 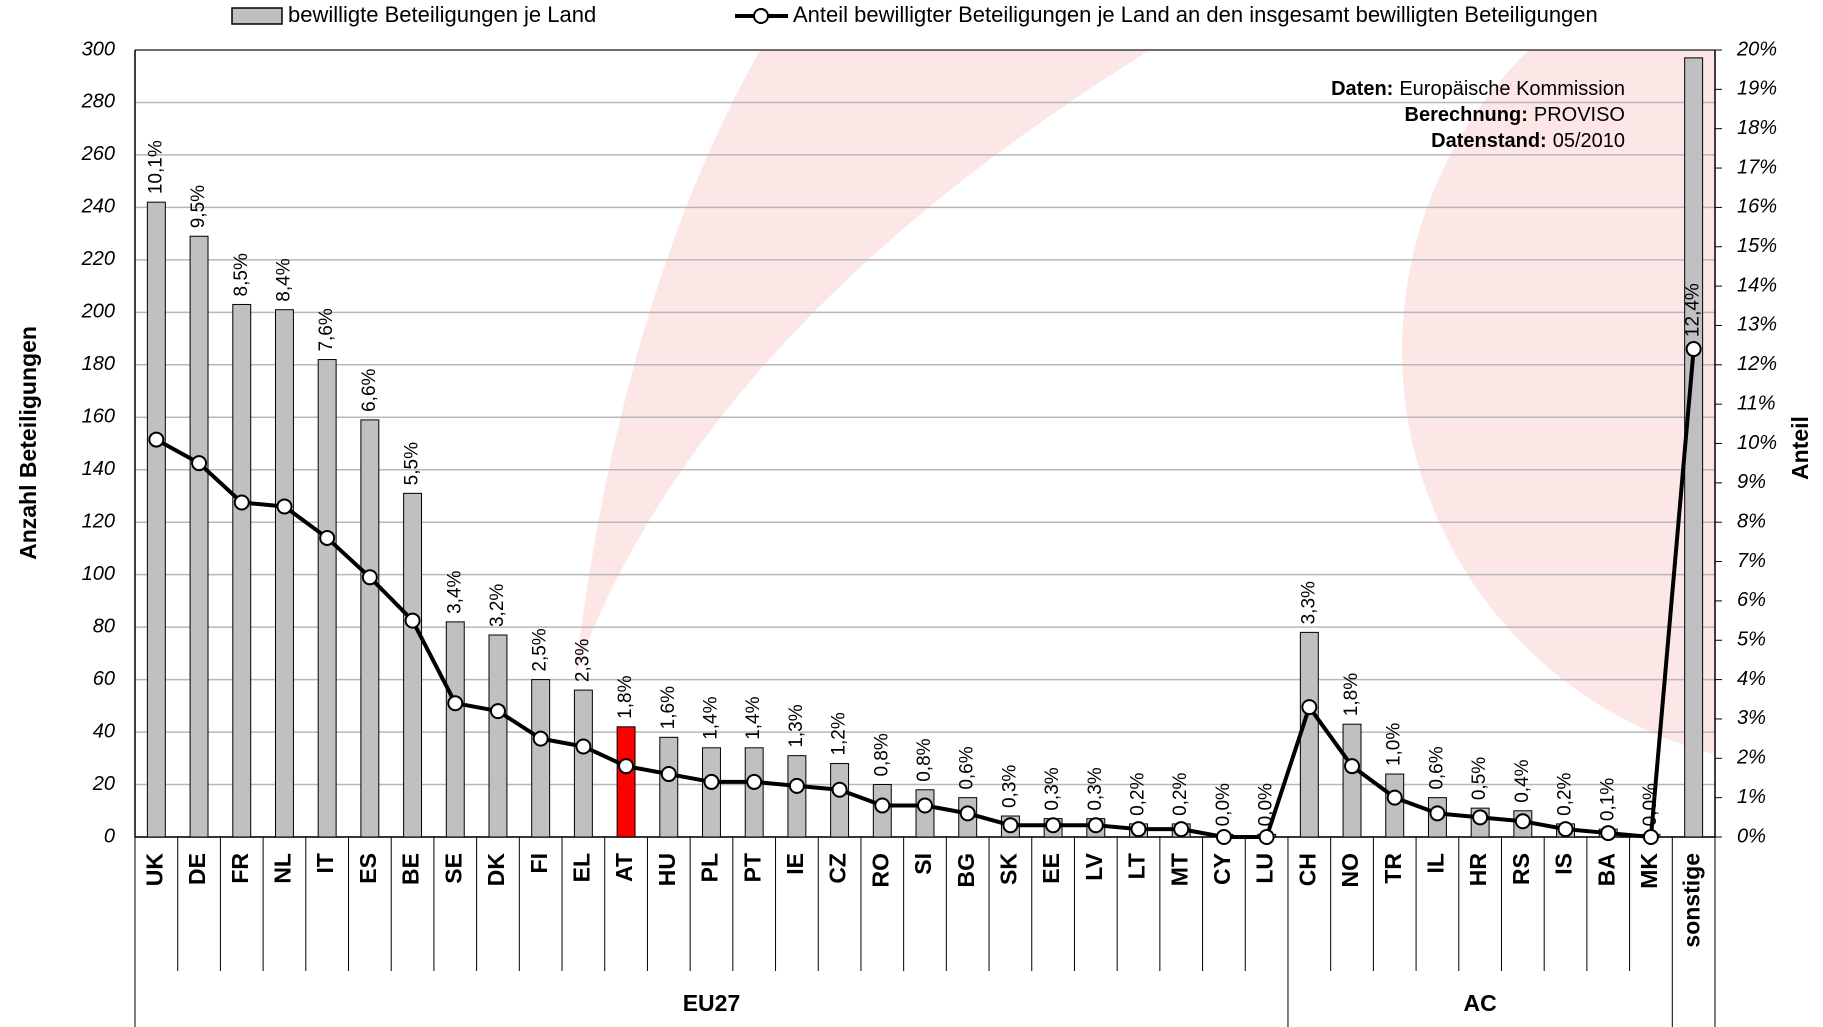 What do you see at coordinates (1751, 797) in the screenshot?
I see `y2-tick-label: 1%` at bounding box center [1751, 797].